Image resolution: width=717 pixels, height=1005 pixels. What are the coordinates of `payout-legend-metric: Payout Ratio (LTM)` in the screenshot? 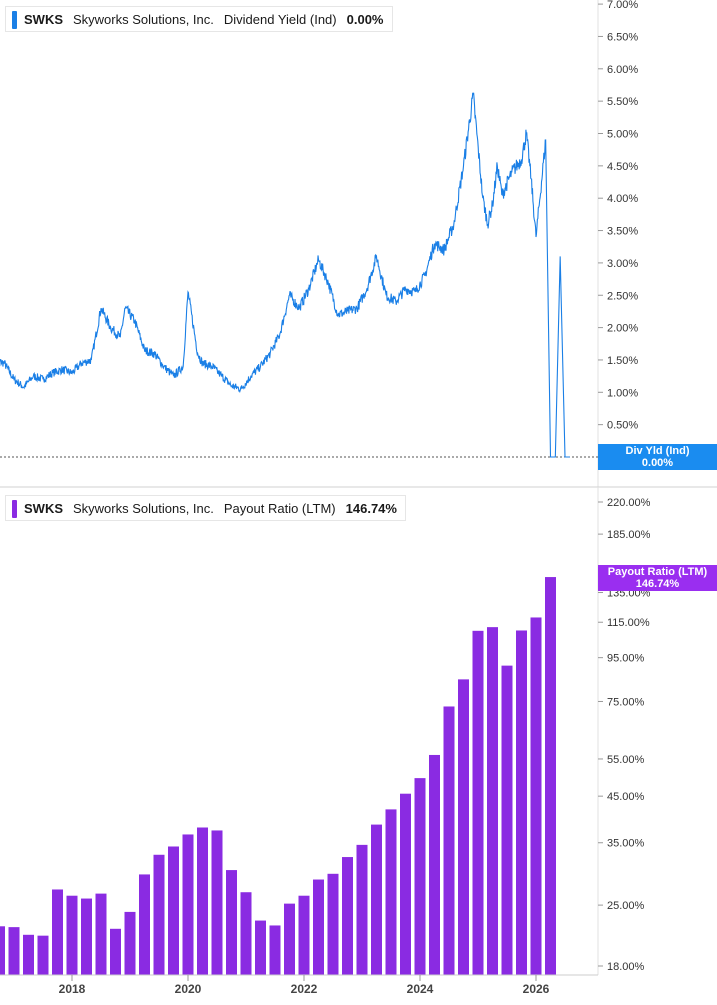 It's located at (279, 508).